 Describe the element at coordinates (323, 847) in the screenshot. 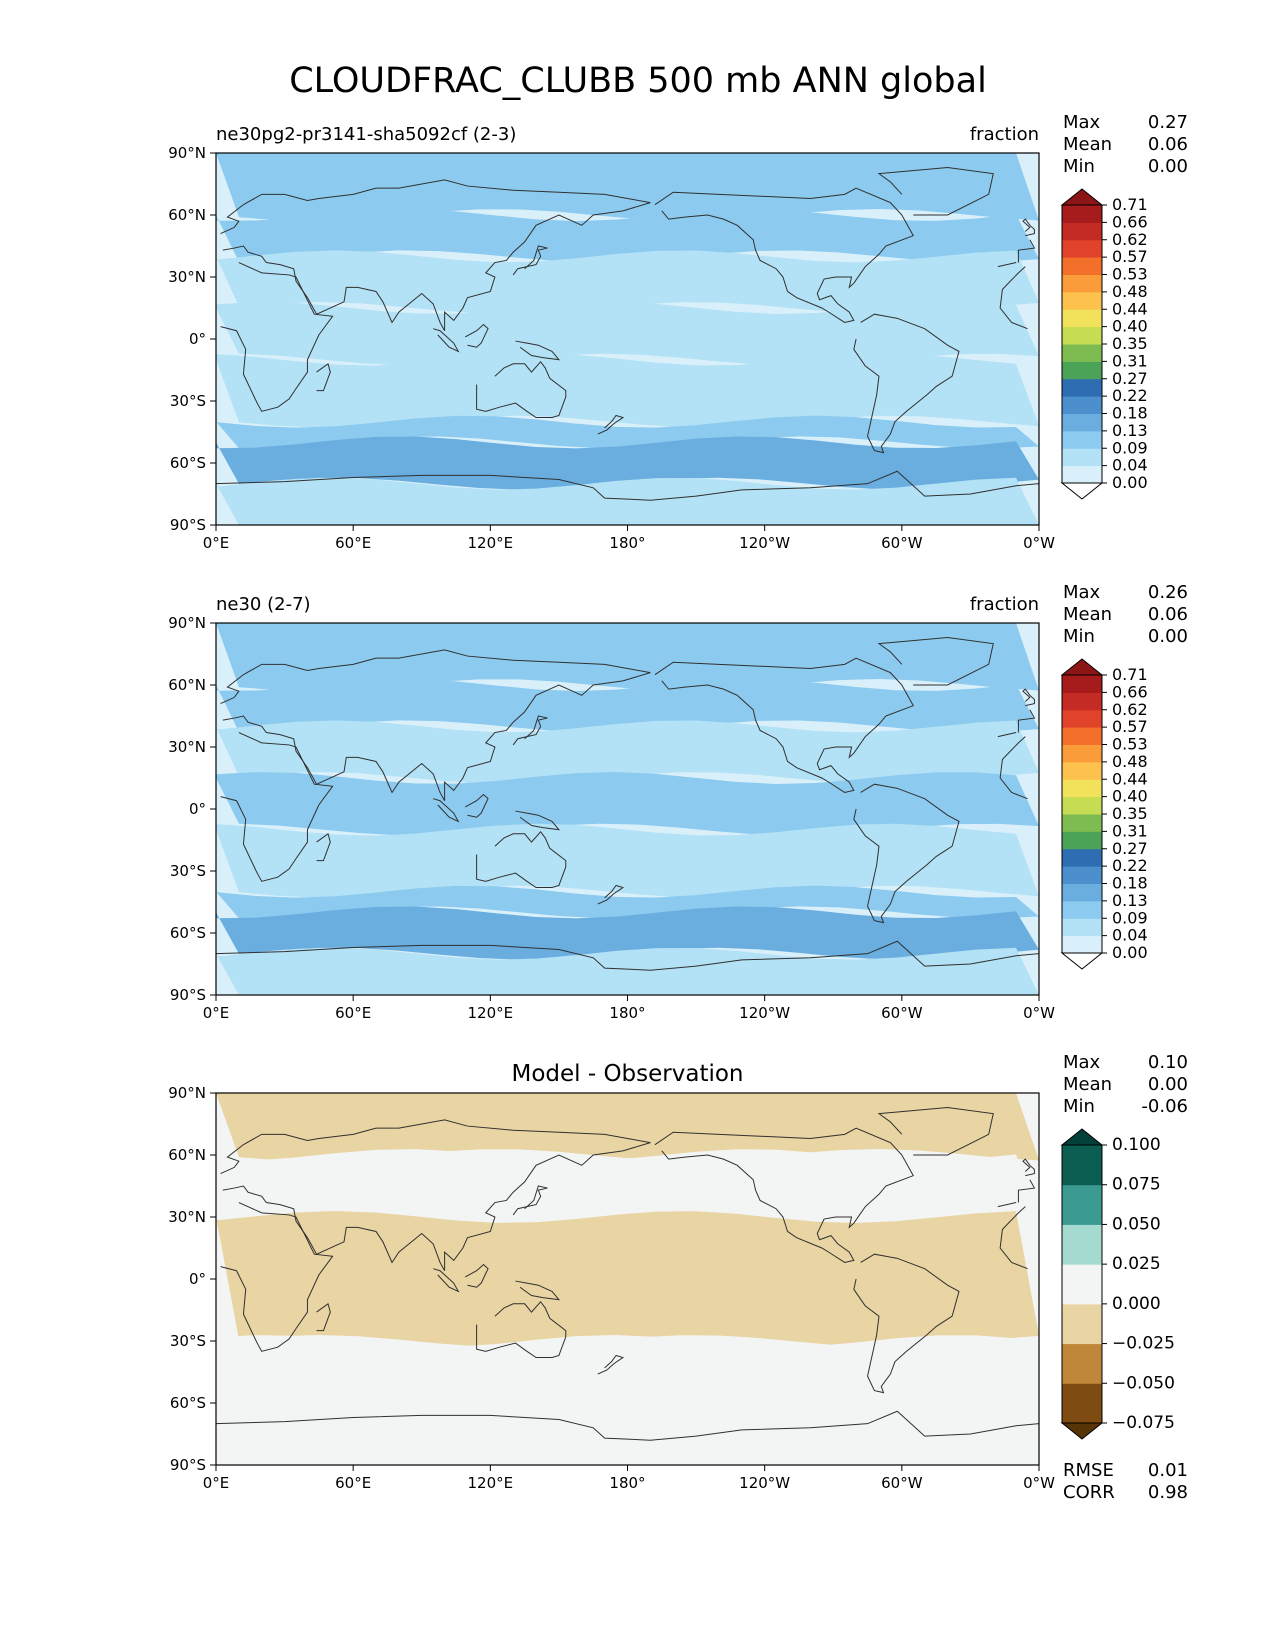

I see `coastline-madagascar` at that location.